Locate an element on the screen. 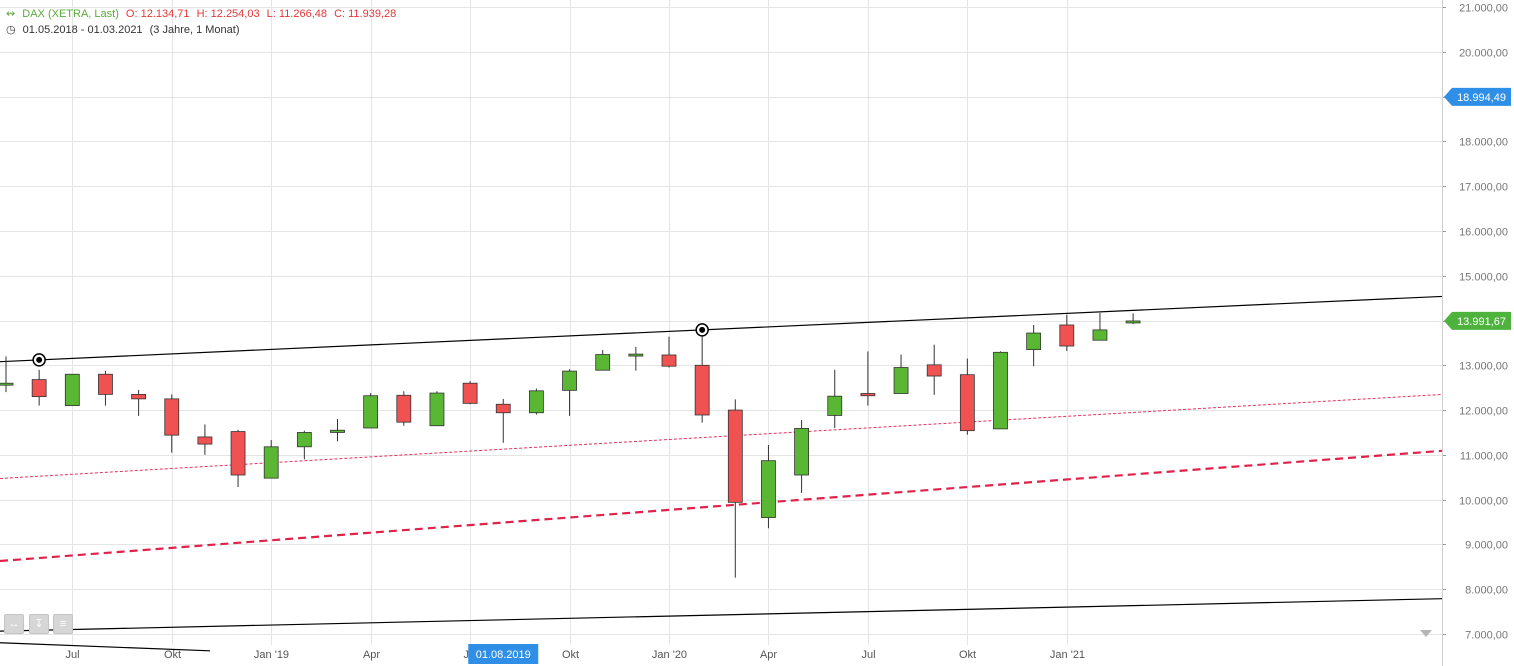 The image size is (1514, 666). y-tick-label: 16.000,00 is located at coordinates (1483, 233).